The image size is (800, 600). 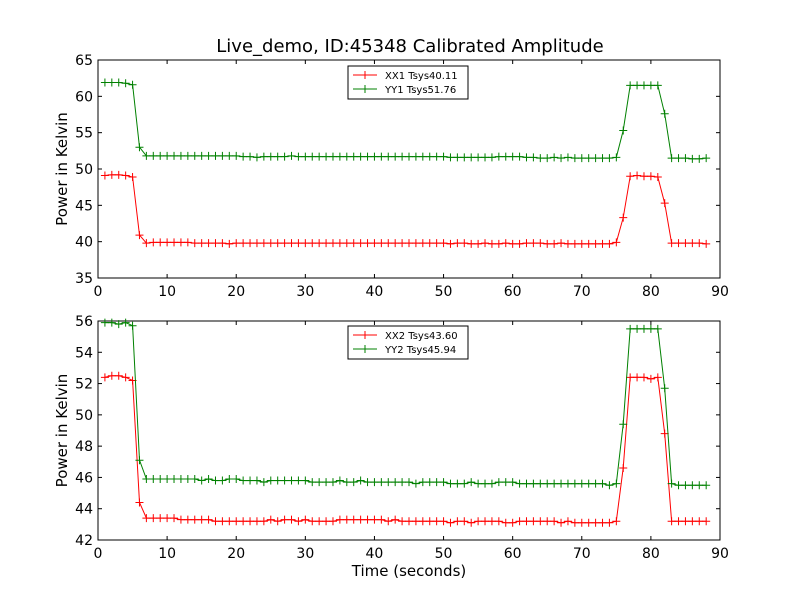 What do you see at coordinates (365, 75) in the screenshot?
I see `legend-marker` at bounding box center [365, 75].